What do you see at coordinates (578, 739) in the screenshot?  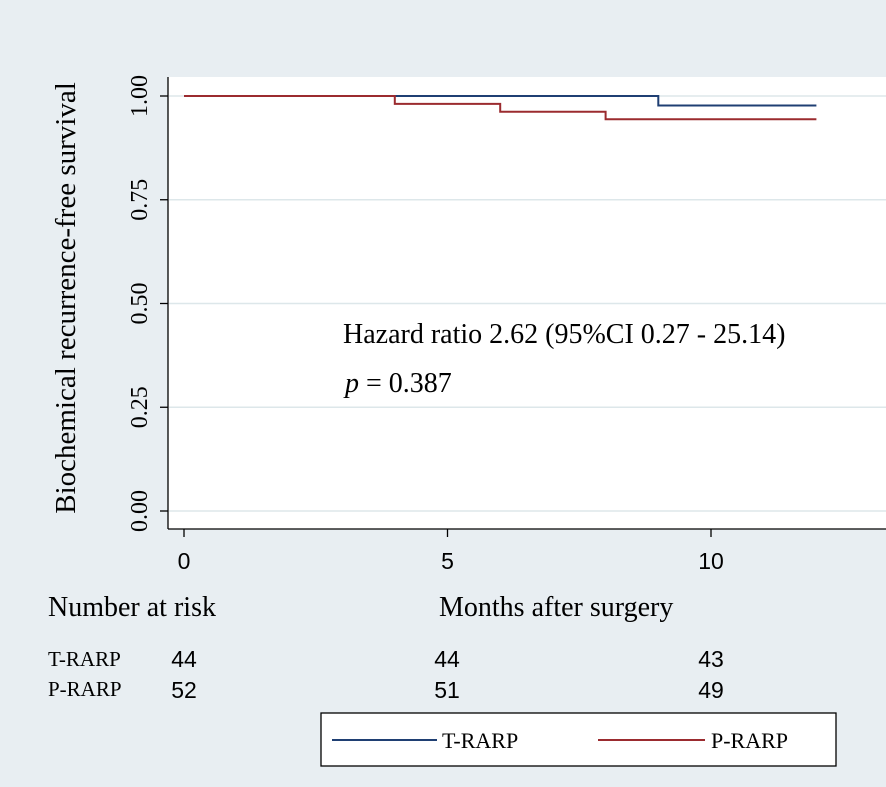 I see `legend: T-RARP P-RARP` at bounding box center [578, 739].